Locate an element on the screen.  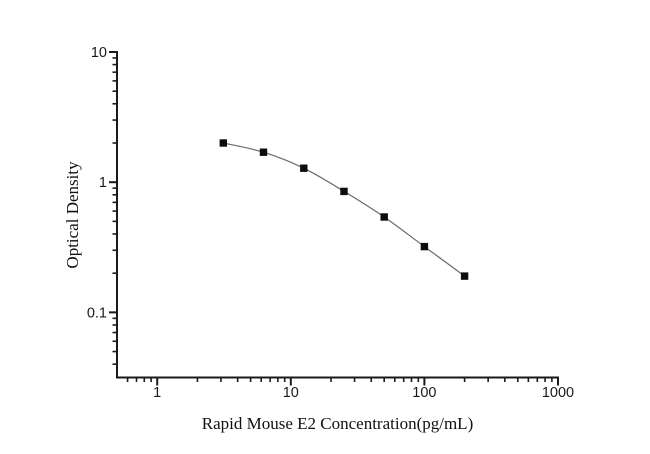
y-tick-label: 10 is located at coordinates (99, 53).